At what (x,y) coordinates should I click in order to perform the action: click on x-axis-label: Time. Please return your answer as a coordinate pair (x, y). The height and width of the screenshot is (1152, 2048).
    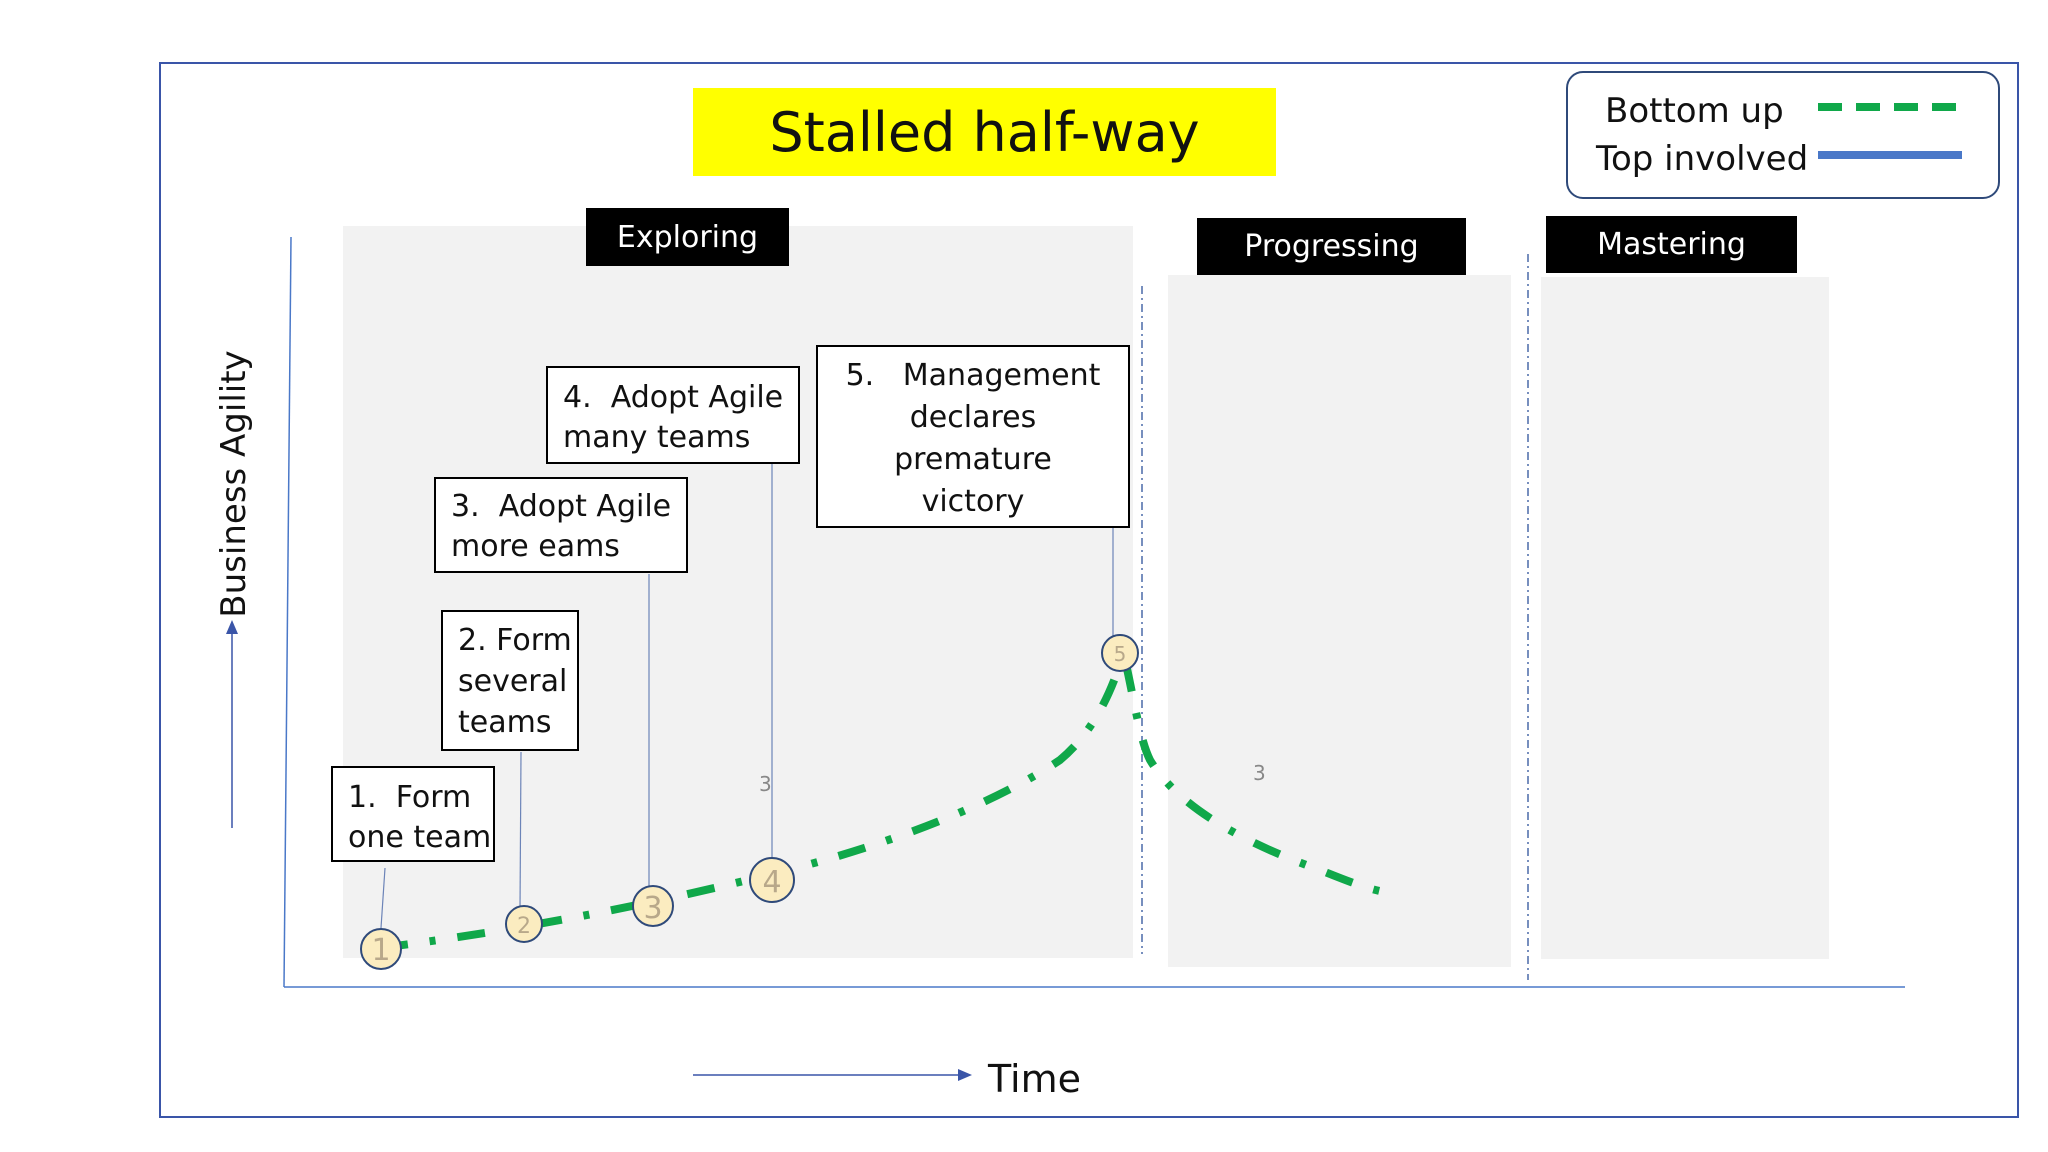
    Looking at the image, I should click on (1034, 1079).